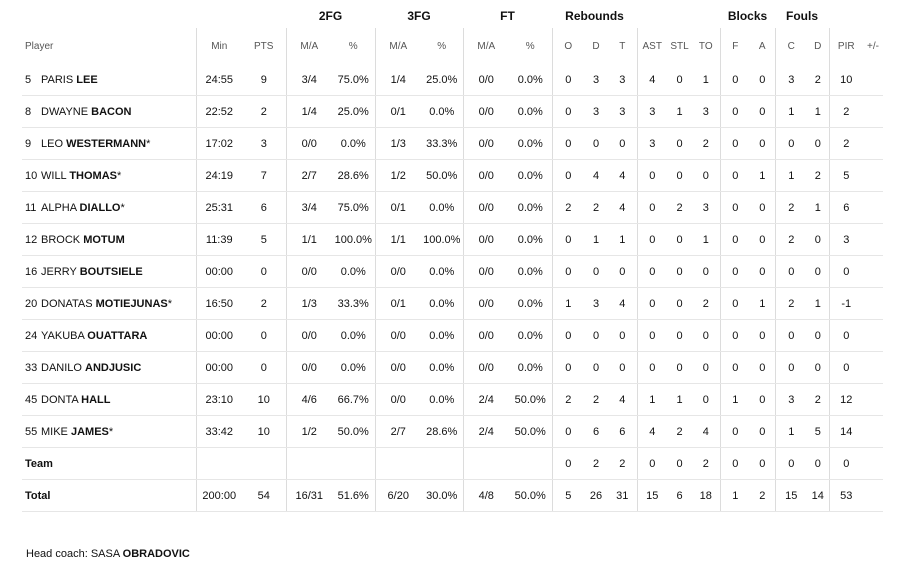 The height and width of the screenshot is (565, 912). What do you see at coordinates (594, 16) in the screenshot?
I see `group-rebounds: Rebounds` at bounding box center [594, 16].